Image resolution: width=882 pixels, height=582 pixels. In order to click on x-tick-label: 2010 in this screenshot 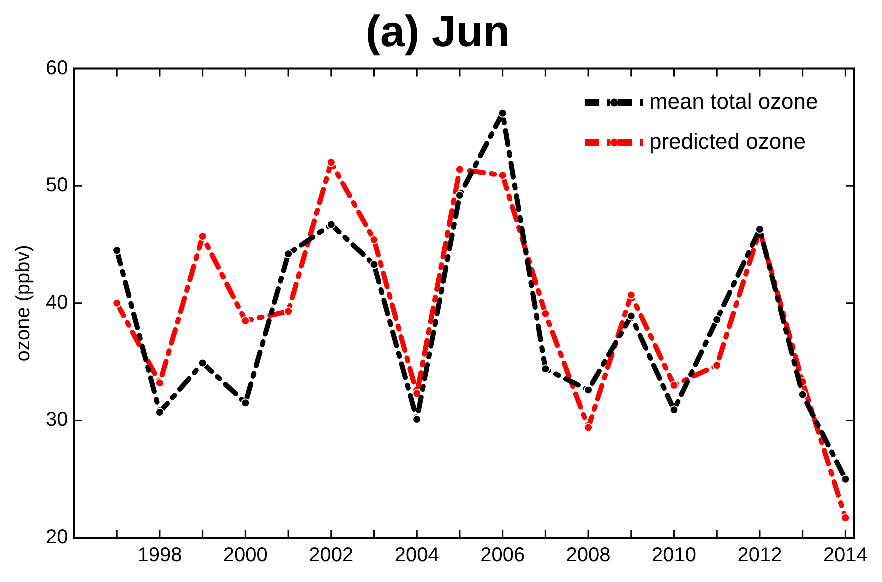, I will do `click(674, 555)`.